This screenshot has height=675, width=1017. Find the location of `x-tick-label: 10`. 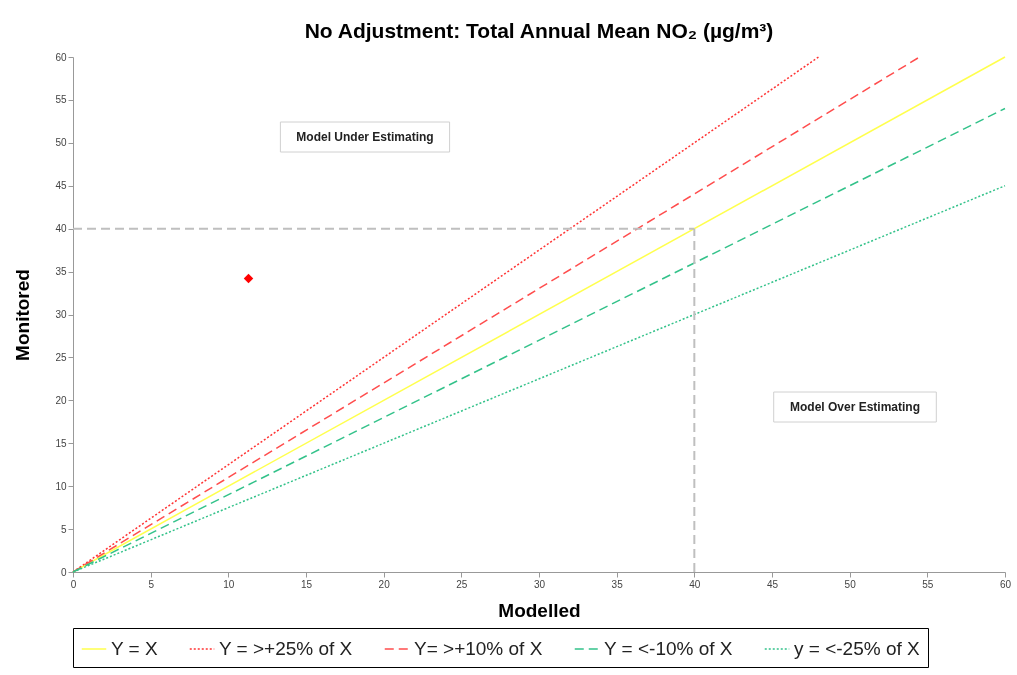

x-tick-label: 10 is located at coordinates (229, 584).